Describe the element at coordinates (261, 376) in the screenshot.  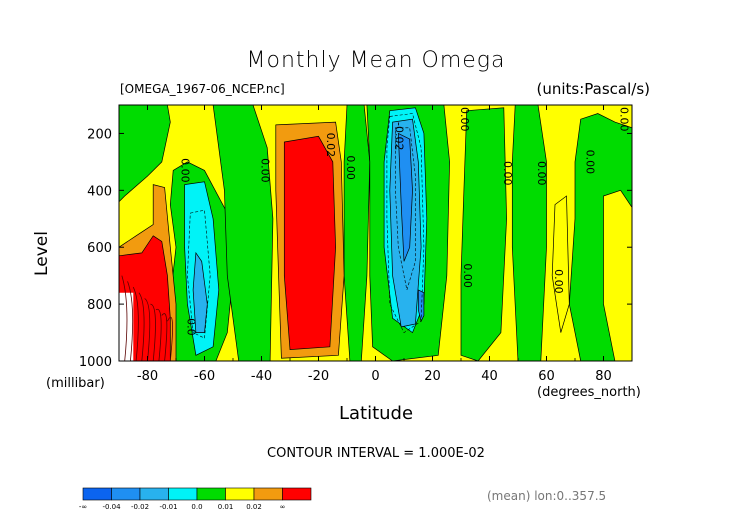
I see `x-tick-label: -40` at that location.